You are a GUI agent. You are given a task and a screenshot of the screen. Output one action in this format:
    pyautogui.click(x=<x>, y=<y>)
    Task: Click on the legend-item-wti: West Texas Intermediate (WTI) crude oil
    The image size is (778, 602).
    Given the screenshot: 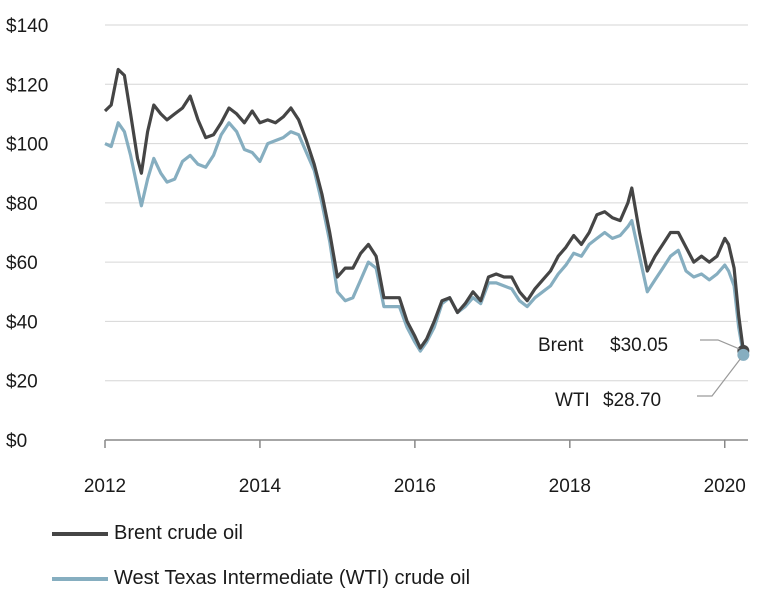 What is the action you would take?
    pyautogui.click(x=261, y=578)
    